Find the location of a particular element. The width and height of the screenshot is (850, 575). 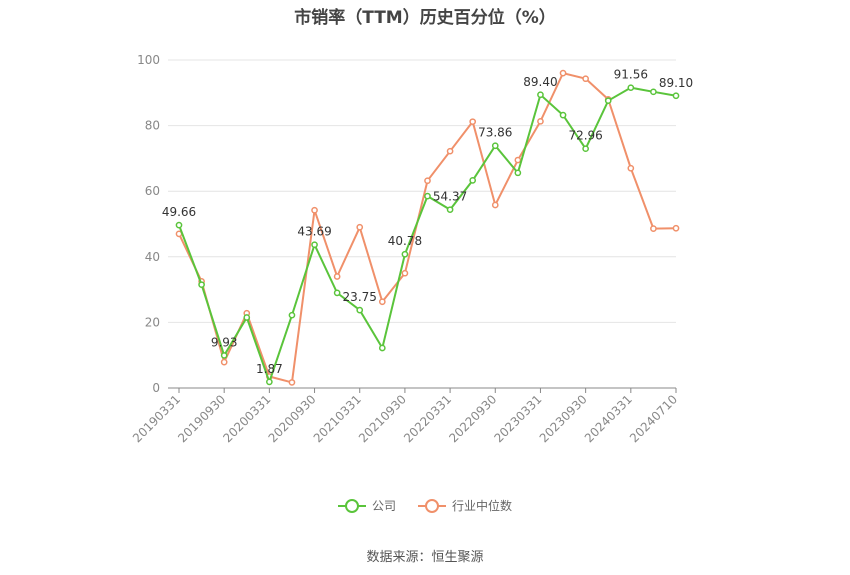

x-tick-label: 20190930 is located at coordinates (201, 418).